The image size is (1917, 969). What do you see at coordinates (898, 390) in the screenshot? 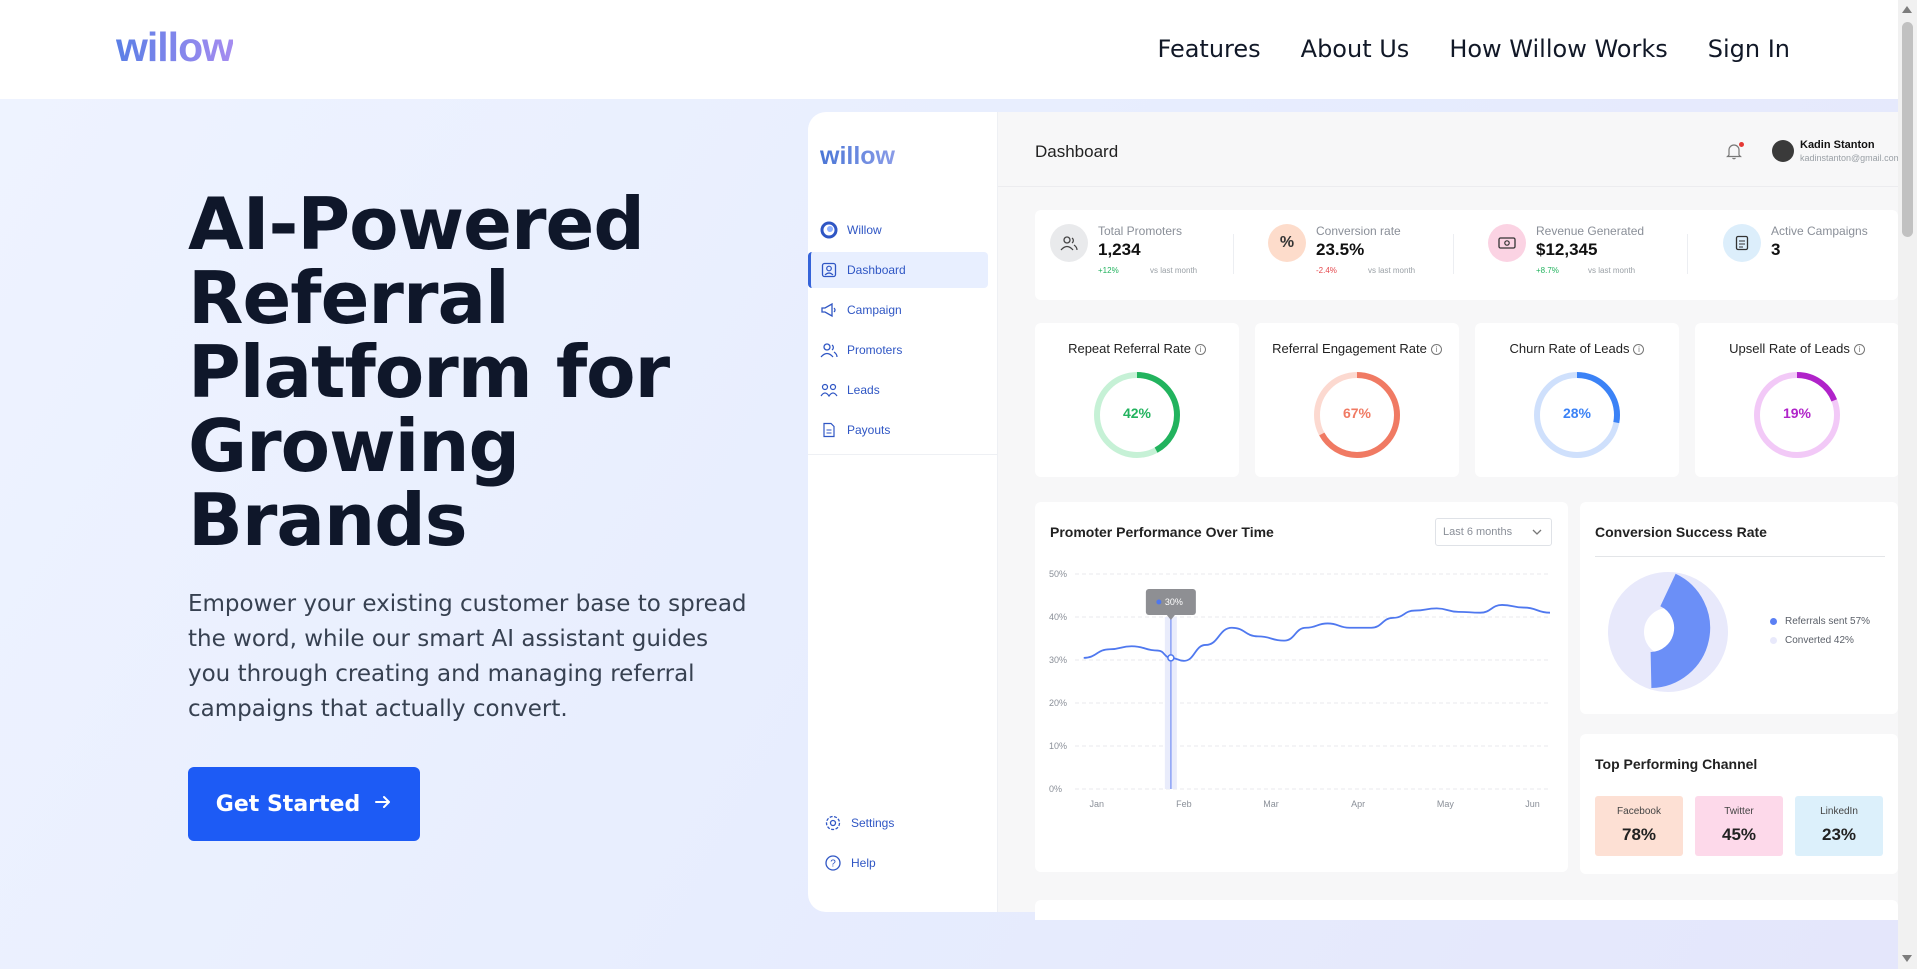
I see `sidebar-item-leads: Leads` at bounding box center [898, 390].